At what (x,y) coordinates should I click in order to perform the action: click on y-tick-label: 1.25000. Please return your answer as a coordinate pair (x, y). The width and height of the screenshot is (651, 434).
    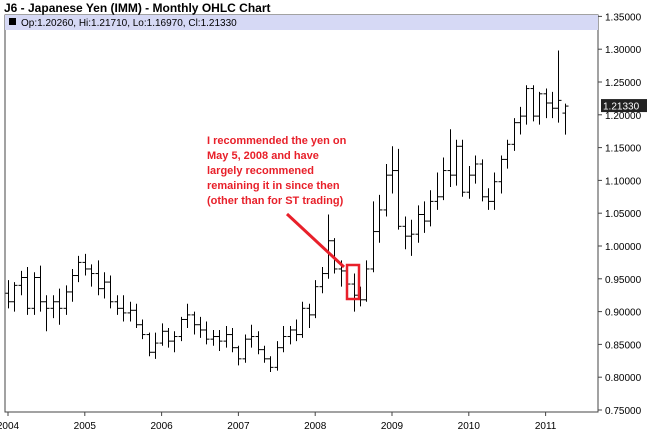
    Looking at the image, I should click on (623, 83).